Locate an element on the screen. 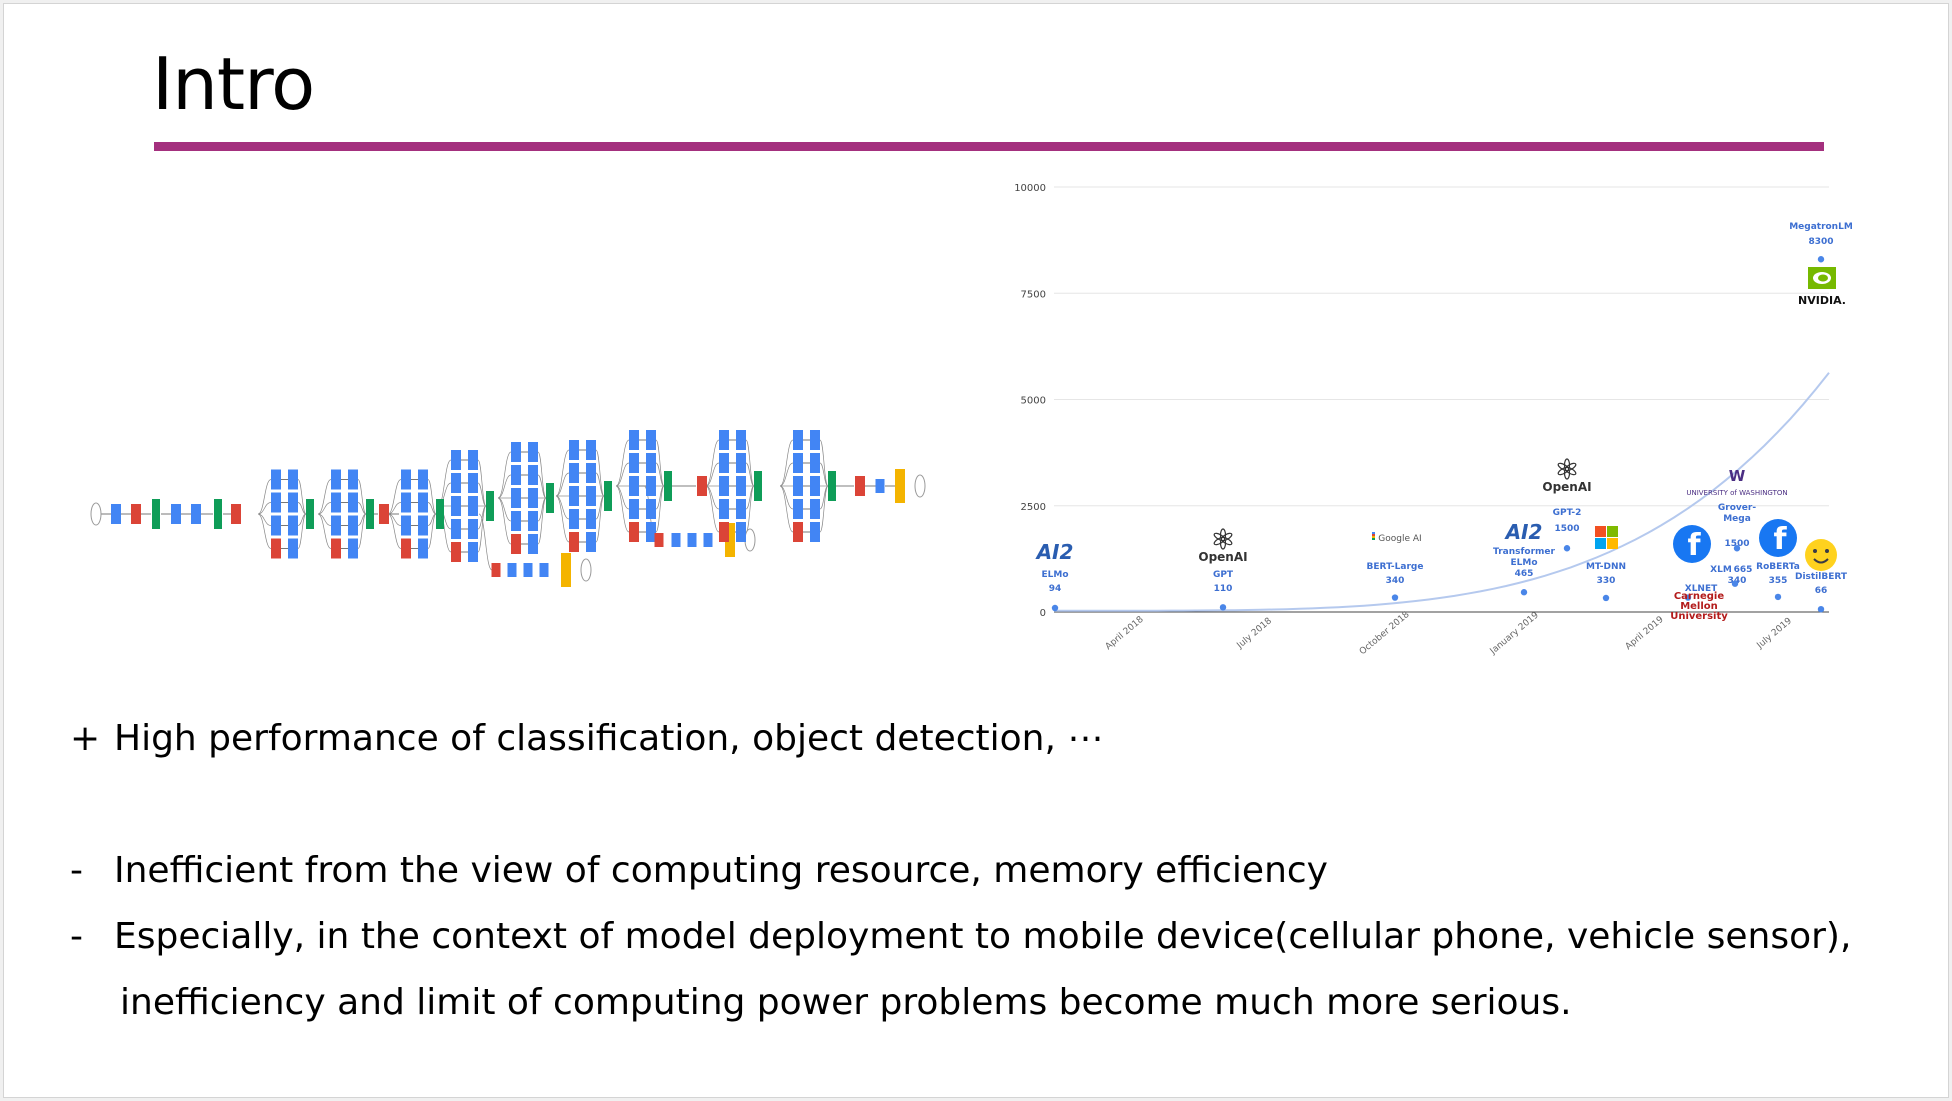 The height and width of the screenshot is (1101, 1952). nvidia-logo-text: NVIDIA. is located at coordinates (1822, 300).